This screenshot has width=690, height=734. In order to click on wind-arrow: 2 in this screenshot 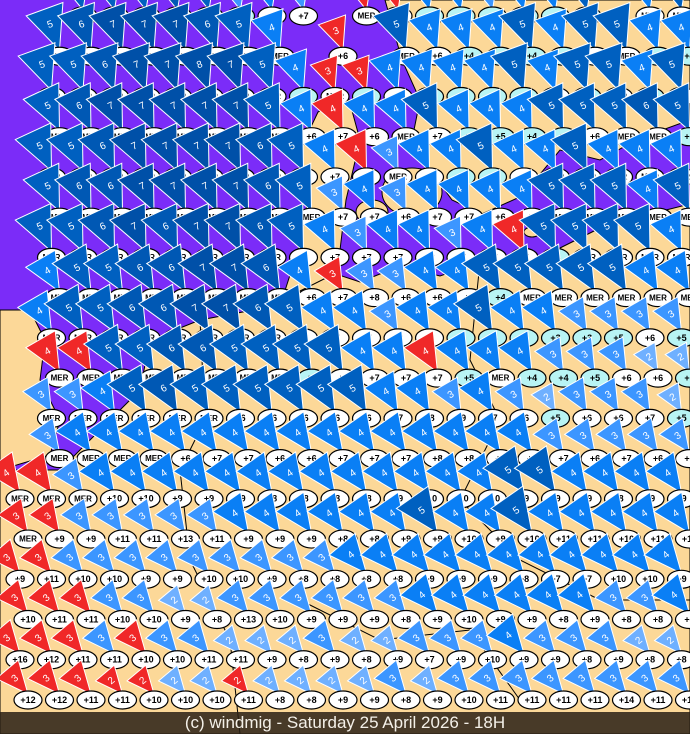, I will do `click(298, 679)`.